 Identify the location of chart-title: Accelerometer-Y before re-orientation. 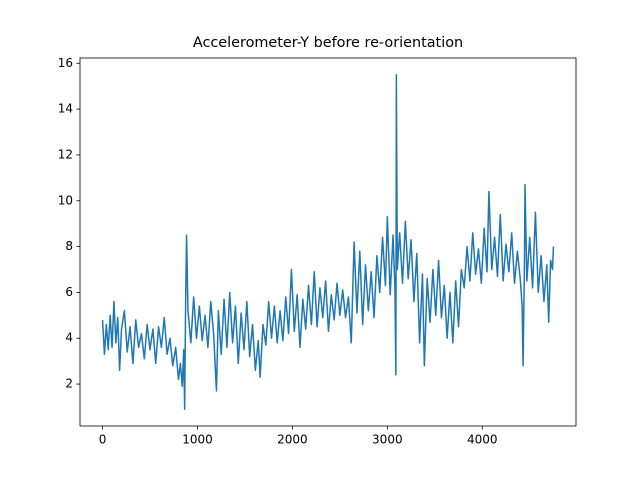
(328, 43).